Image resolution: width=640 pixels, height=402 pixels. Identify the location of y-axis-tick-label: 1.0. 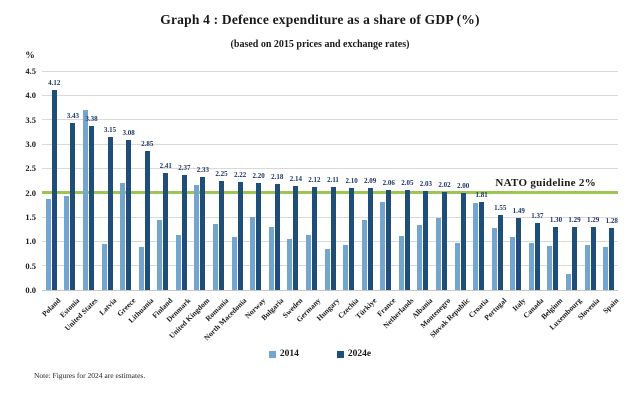
(30, 241).